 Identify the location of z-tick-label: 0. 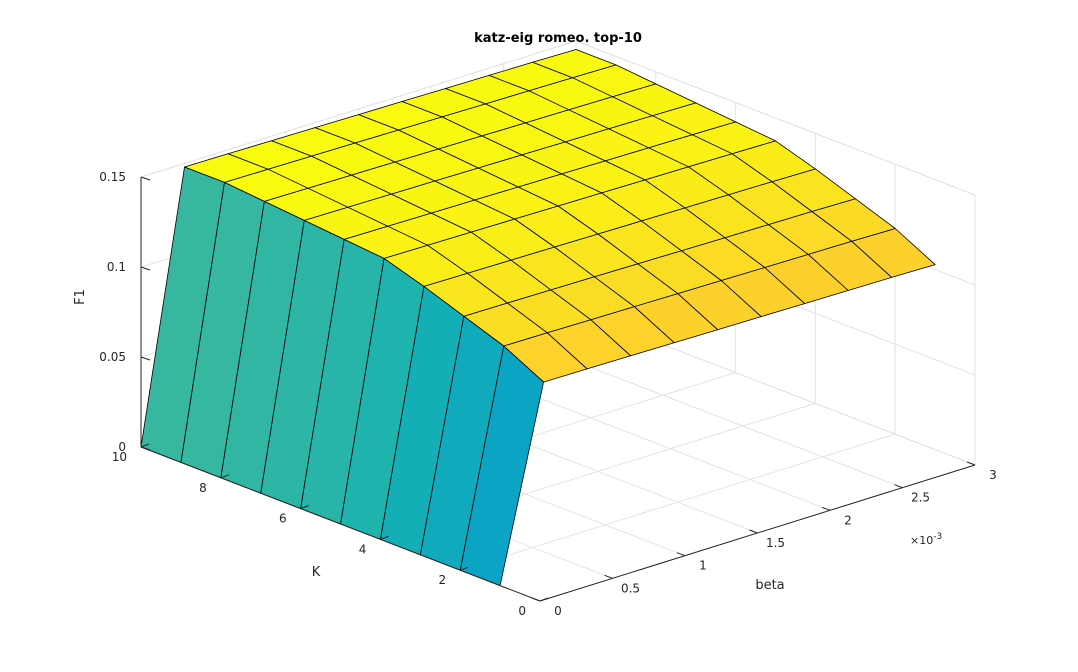
(122, 447).